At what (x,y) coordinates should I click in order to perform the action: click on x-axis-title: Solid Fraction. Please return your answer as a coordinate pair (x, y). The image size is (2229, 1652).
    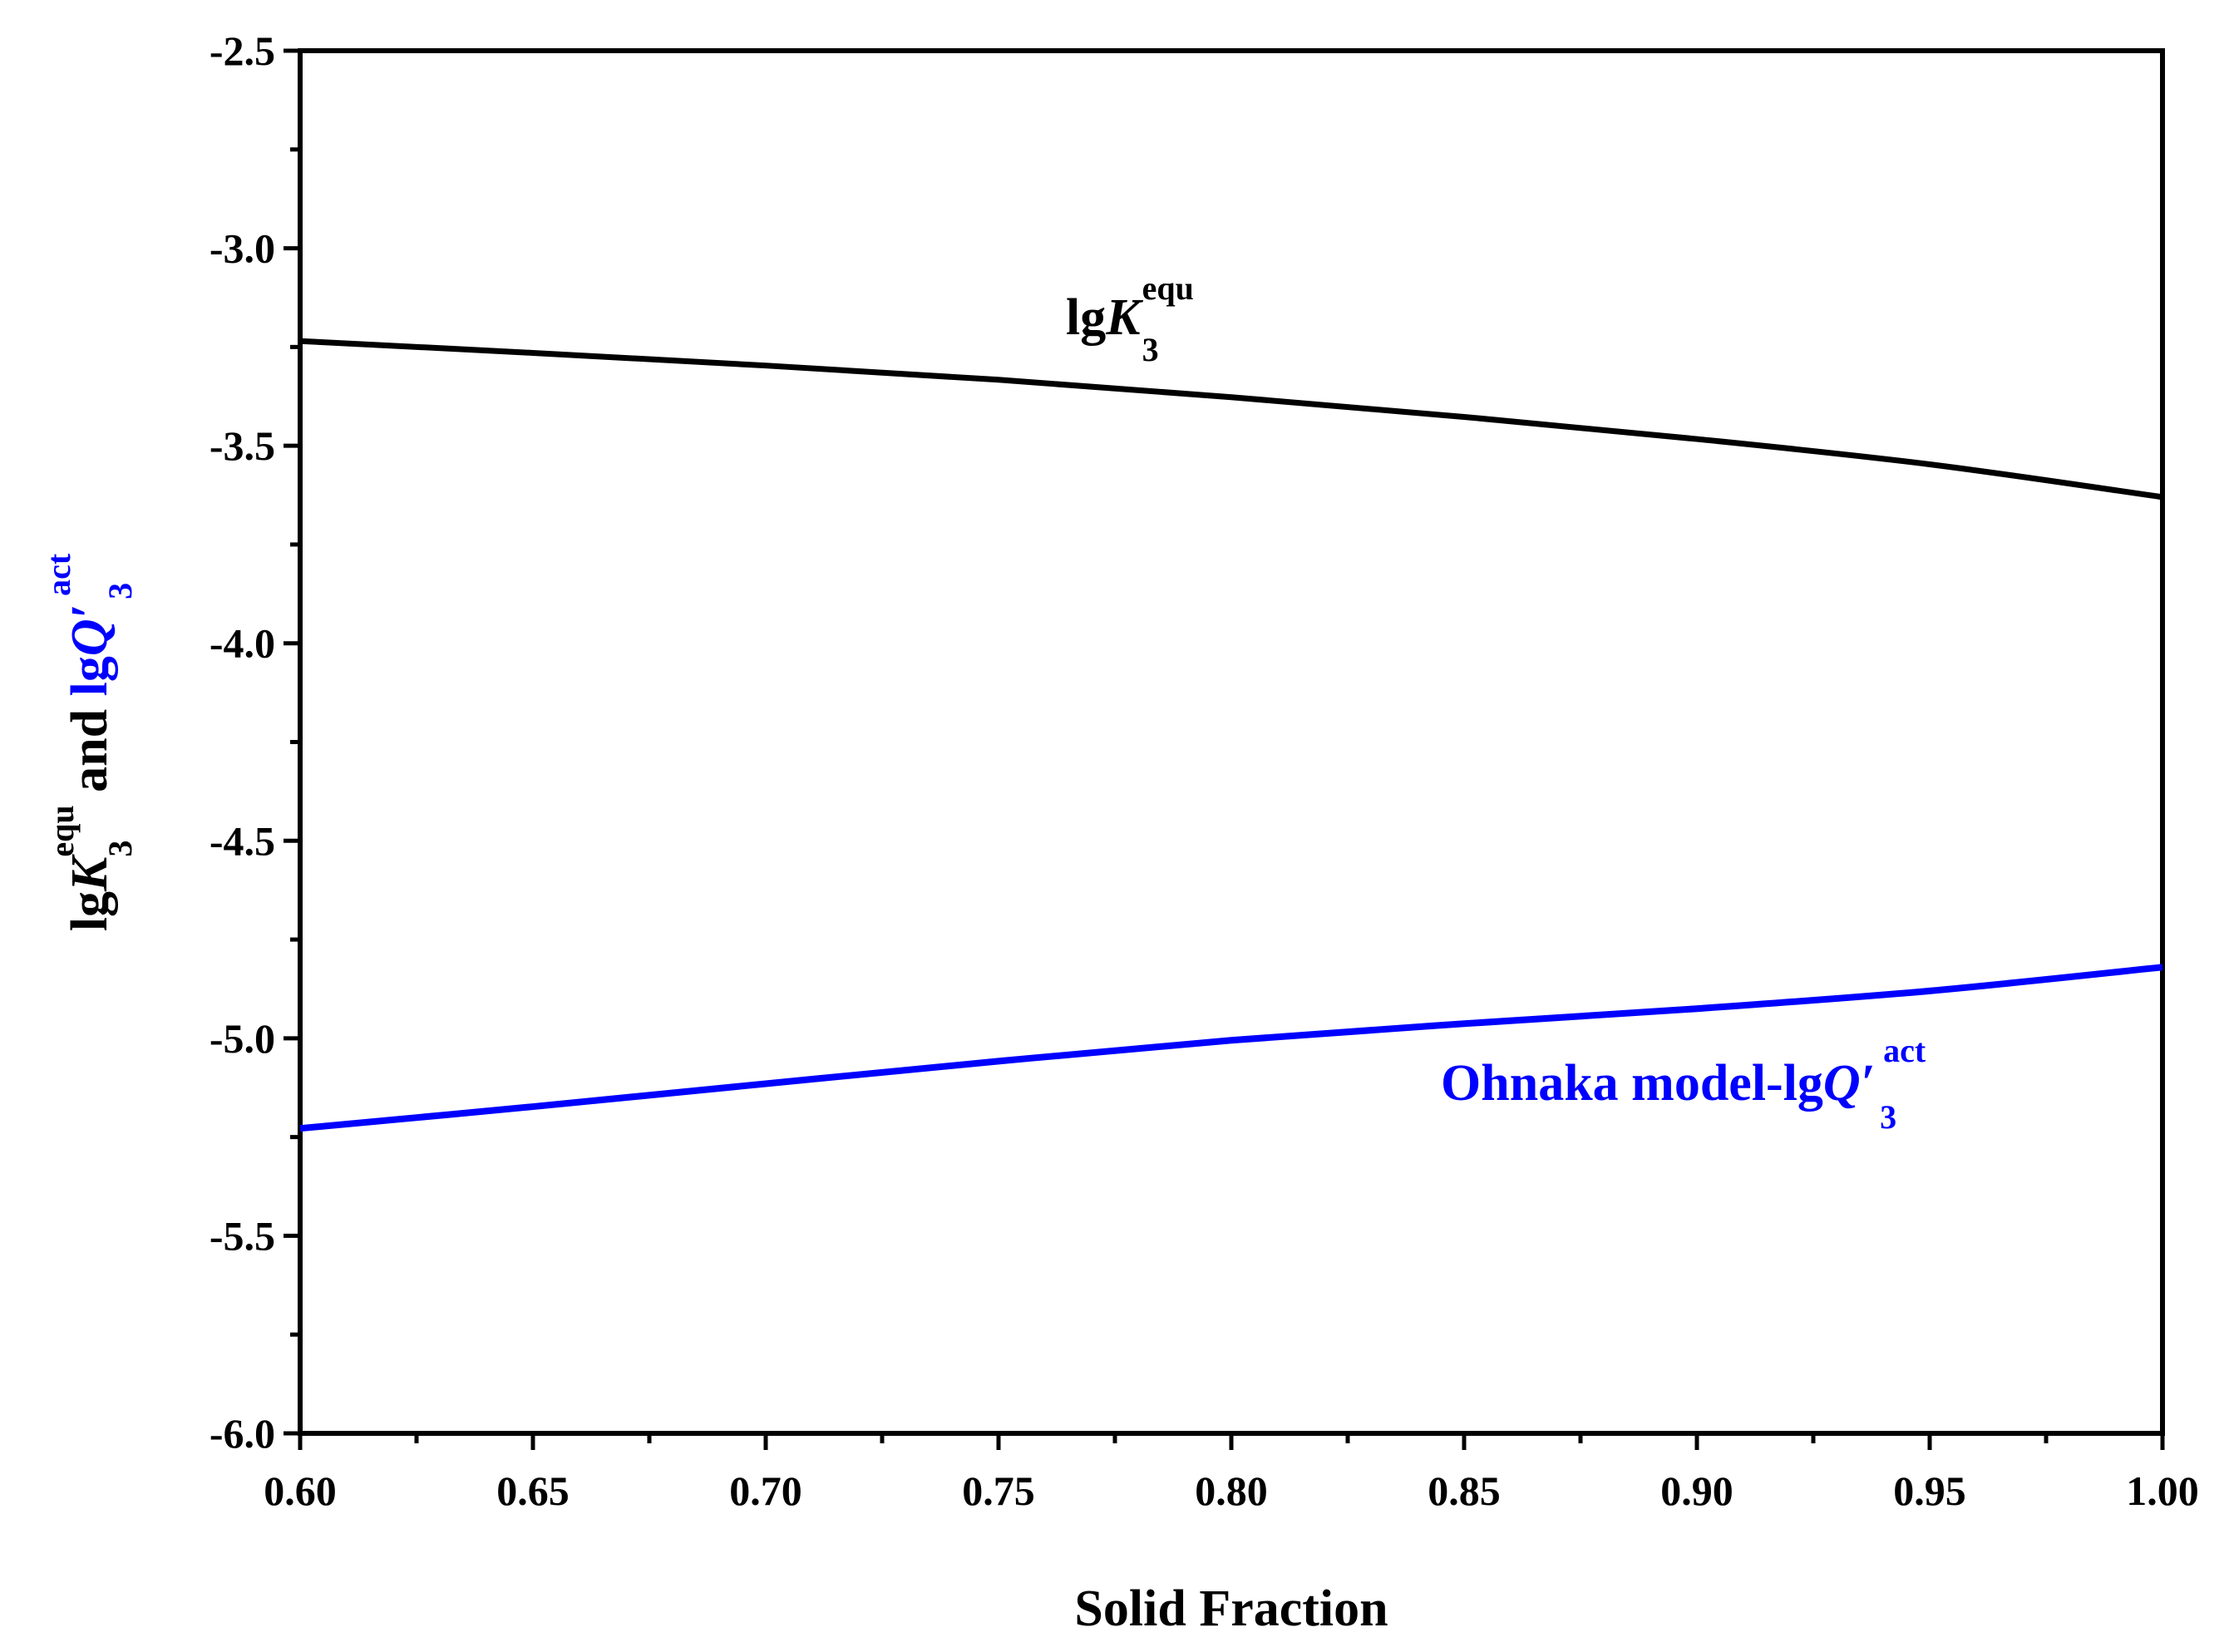
    Looking at the image, I should click on (1231, 1609).